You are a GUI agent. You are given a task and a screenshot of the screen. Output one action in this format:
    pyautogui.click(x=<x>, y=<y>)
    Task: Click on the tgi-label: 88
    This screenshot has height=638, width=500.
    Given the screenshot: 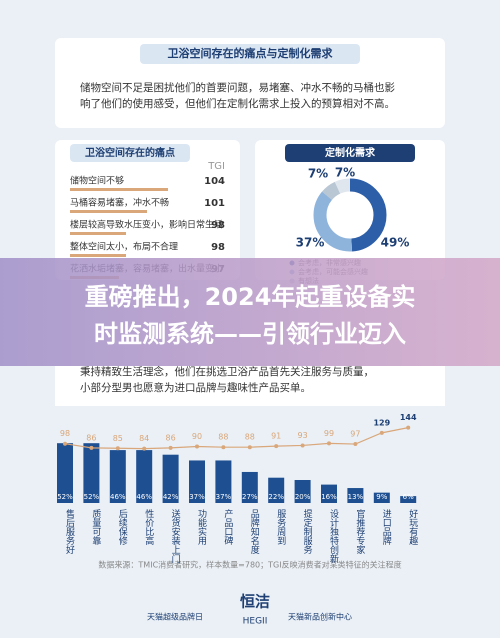 What is the action you would take?
    pyautogui.click(x=223, y=437)
    